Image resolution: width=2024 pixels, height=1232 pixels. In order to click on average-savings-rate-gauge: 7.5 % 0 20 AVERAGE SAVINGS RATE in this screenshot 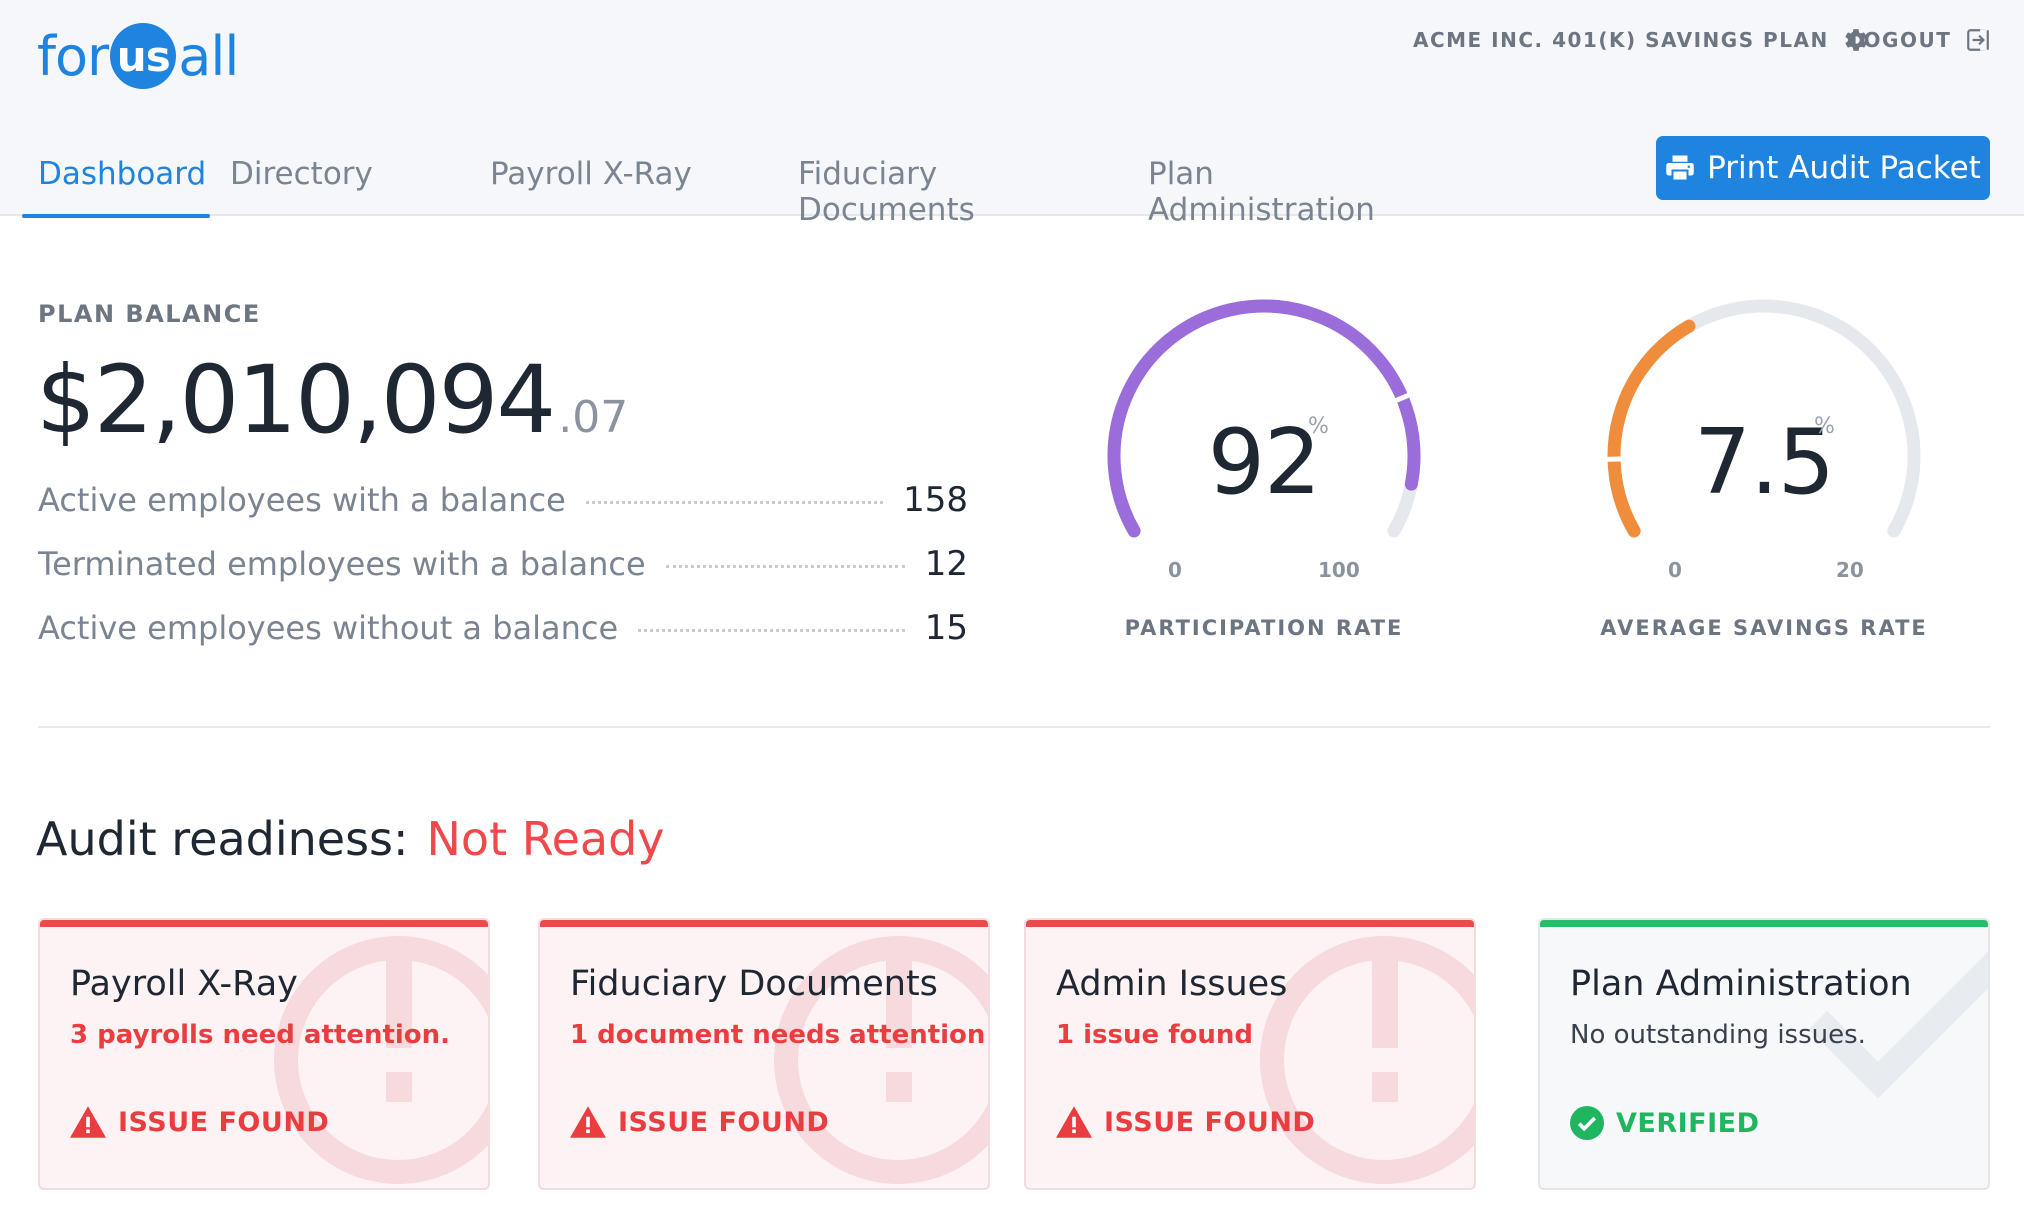, I will do `click(1764, 470)`.